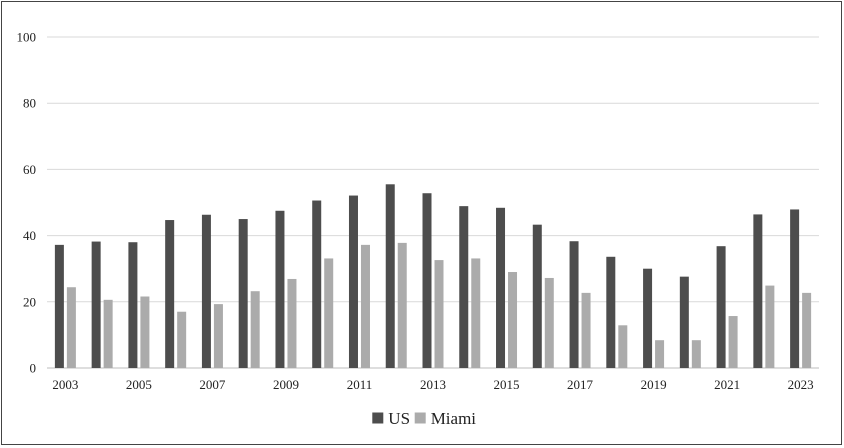 The width and height of the screenshot is (844, 448). I want to click on legend: US Miami, so click(424, 418).